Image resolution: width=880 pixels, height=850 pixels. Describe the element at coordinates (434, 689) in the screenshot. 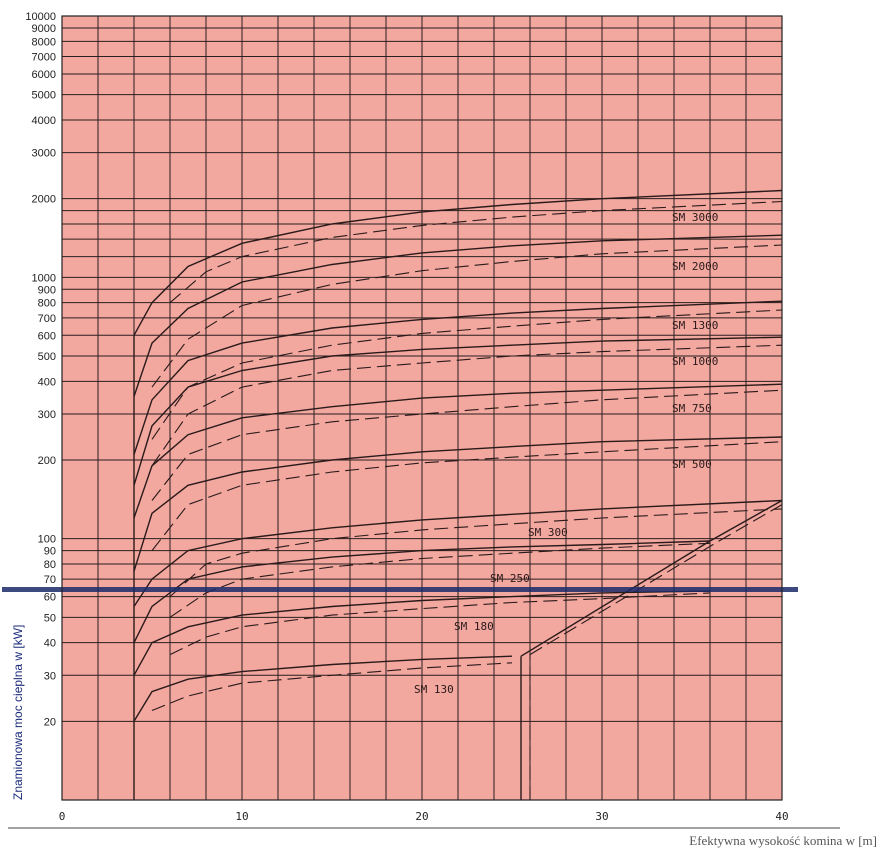

I see `series-label: SM 130` at that location.